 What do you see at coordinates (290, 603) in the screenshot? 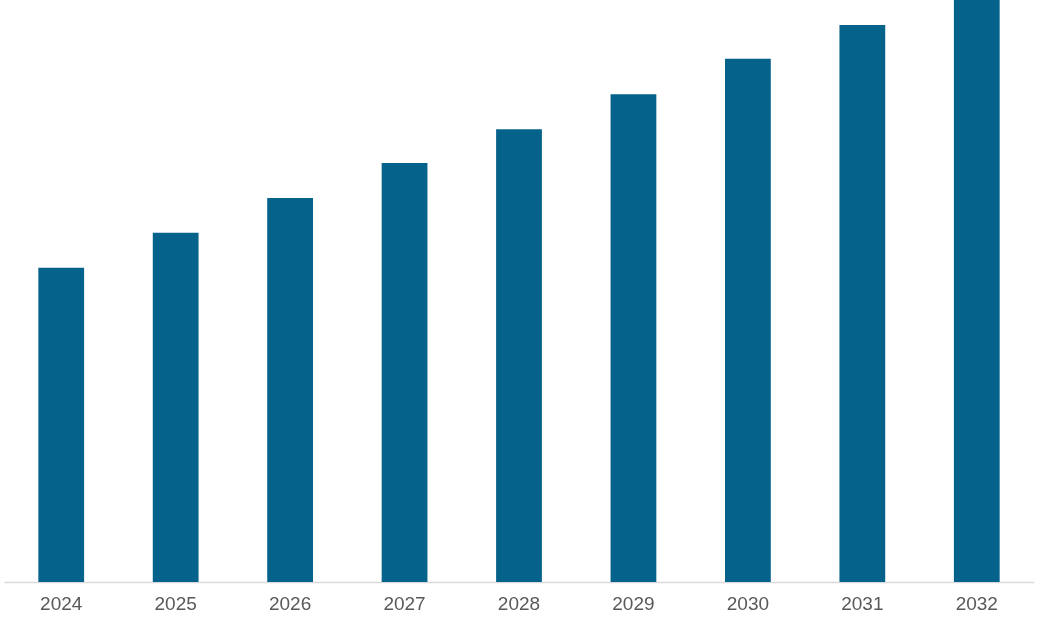
I see `x-tick-label: 2026` at bounding box center [290, 603].